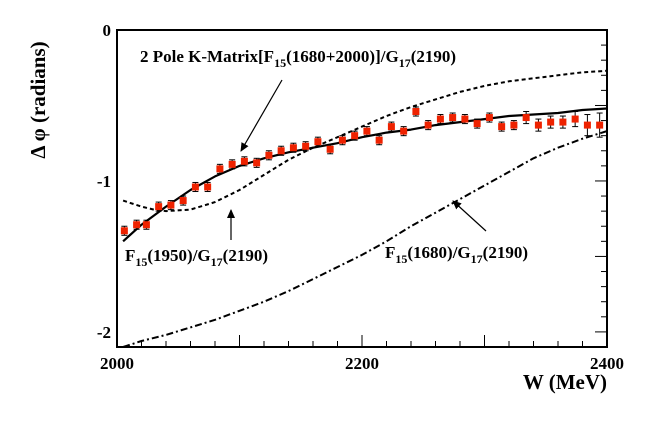 The image size is (654, 436). What do you see at coordinates (38, 99) in the screenshot?
I see `y-axis-title: Δ φ (radians)` at bounding box center [38, 99].